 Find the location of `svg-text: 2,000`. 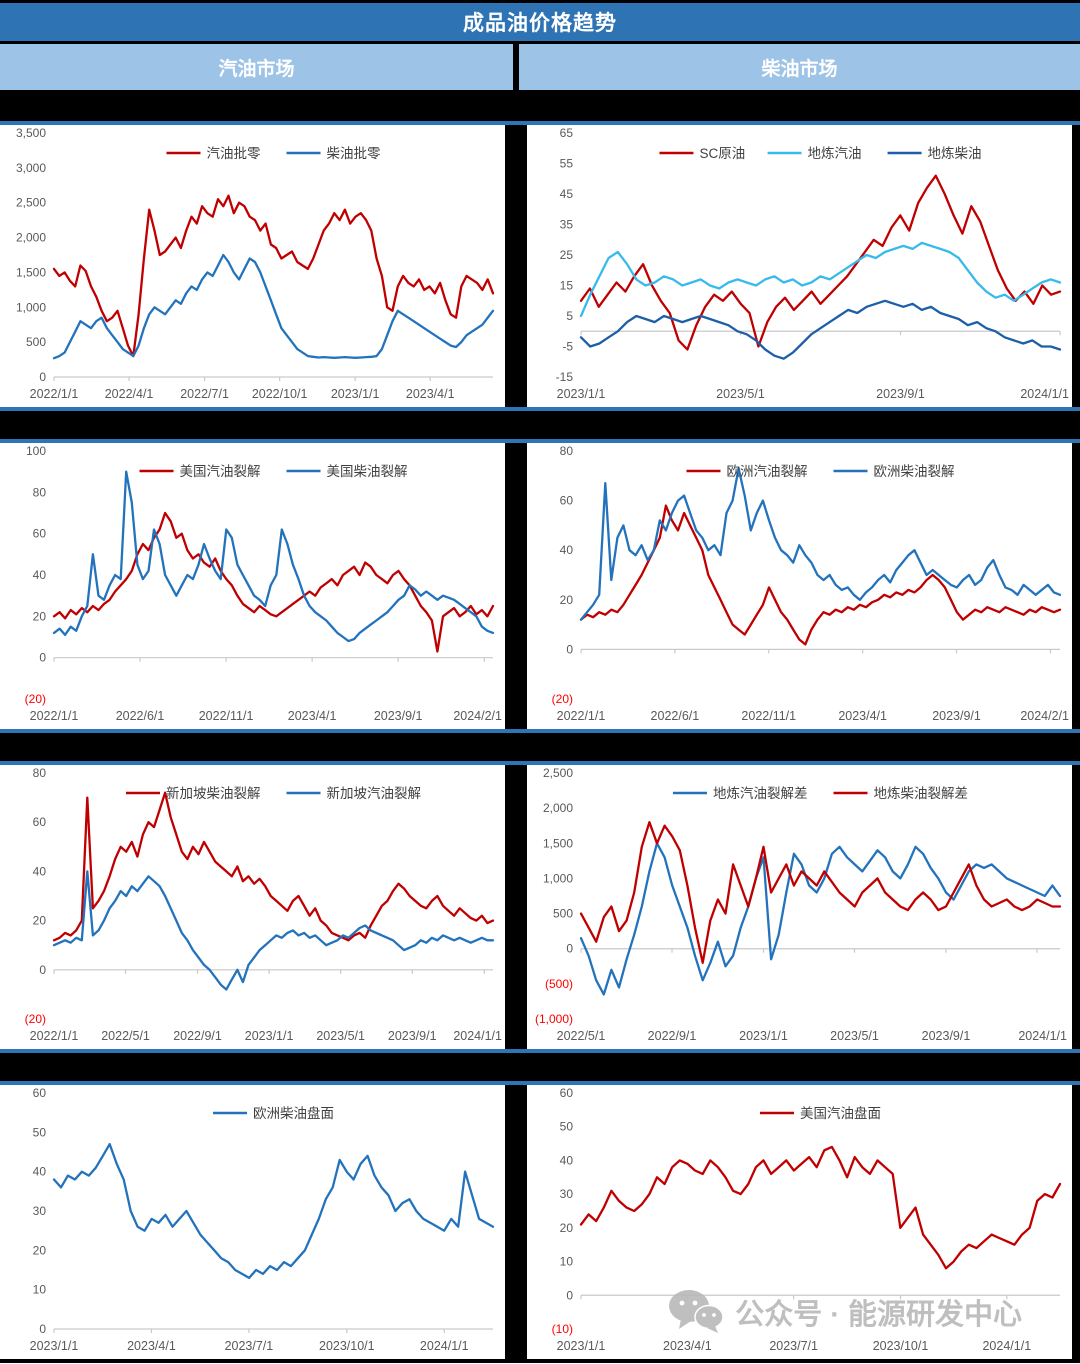

svg-text: 2,000 is located at coordinates (31, 238).